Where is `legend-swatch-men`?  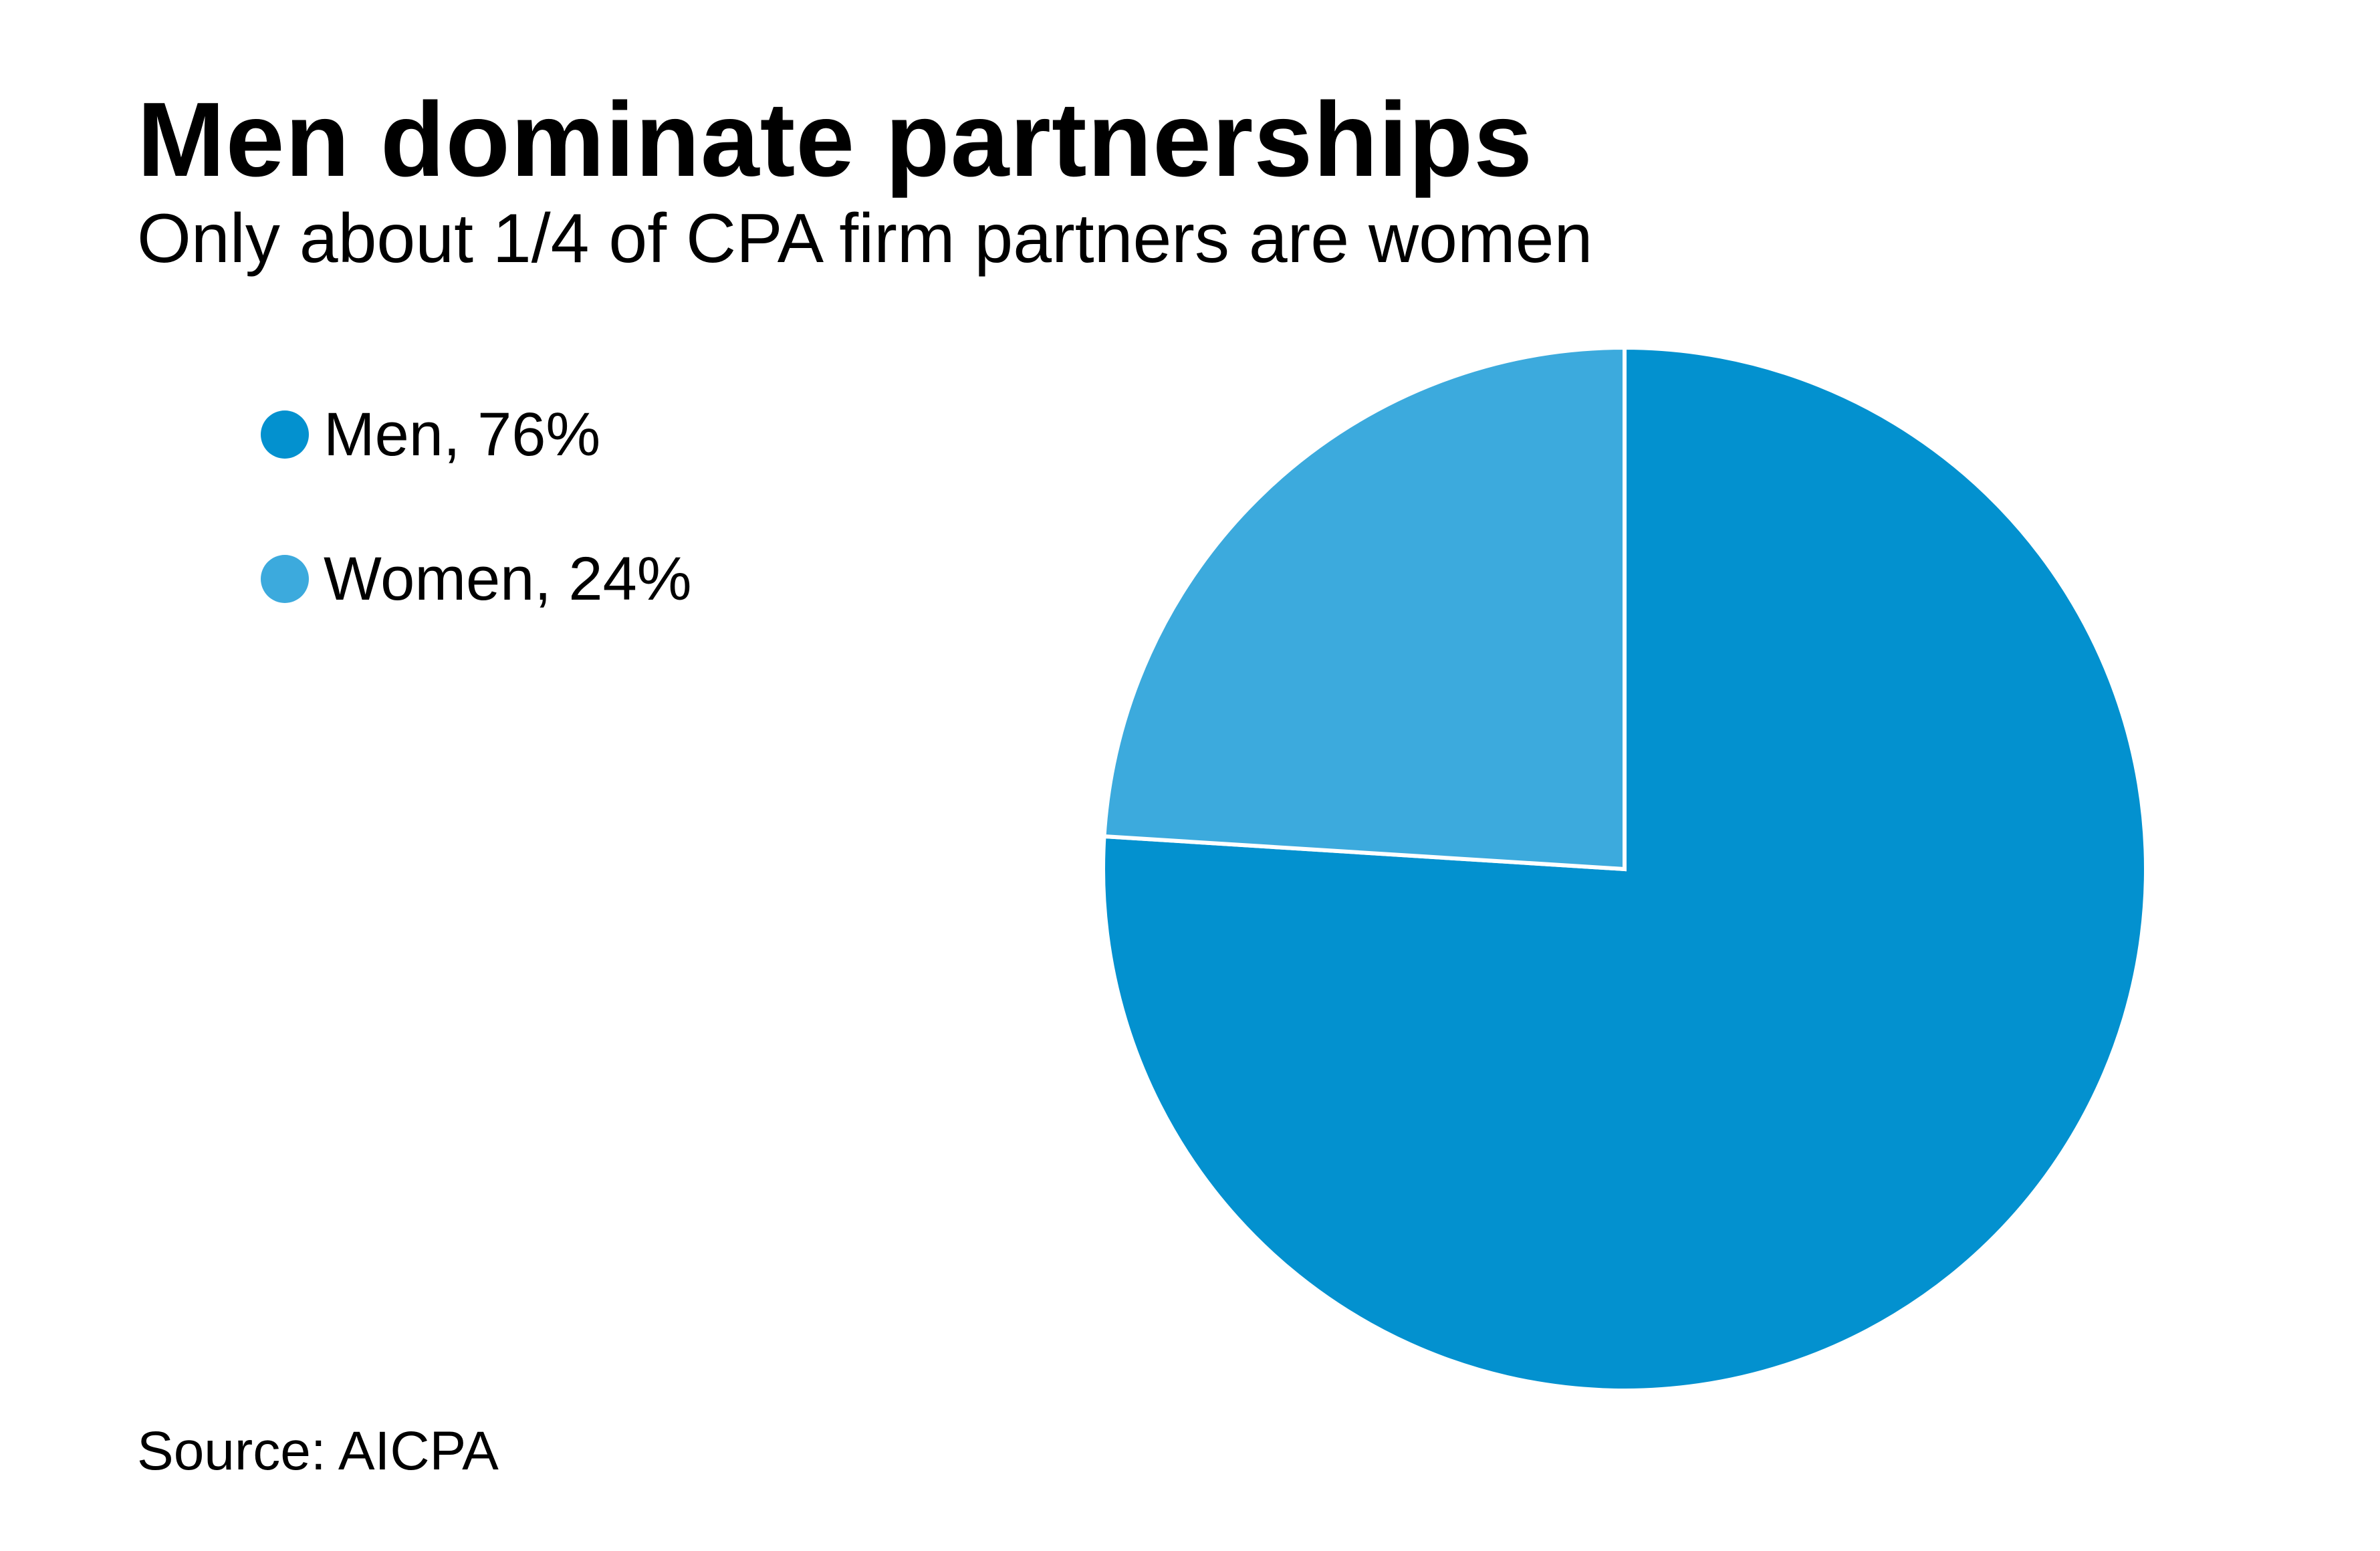 legend-swatch-men is located at coordinates (285, 434).